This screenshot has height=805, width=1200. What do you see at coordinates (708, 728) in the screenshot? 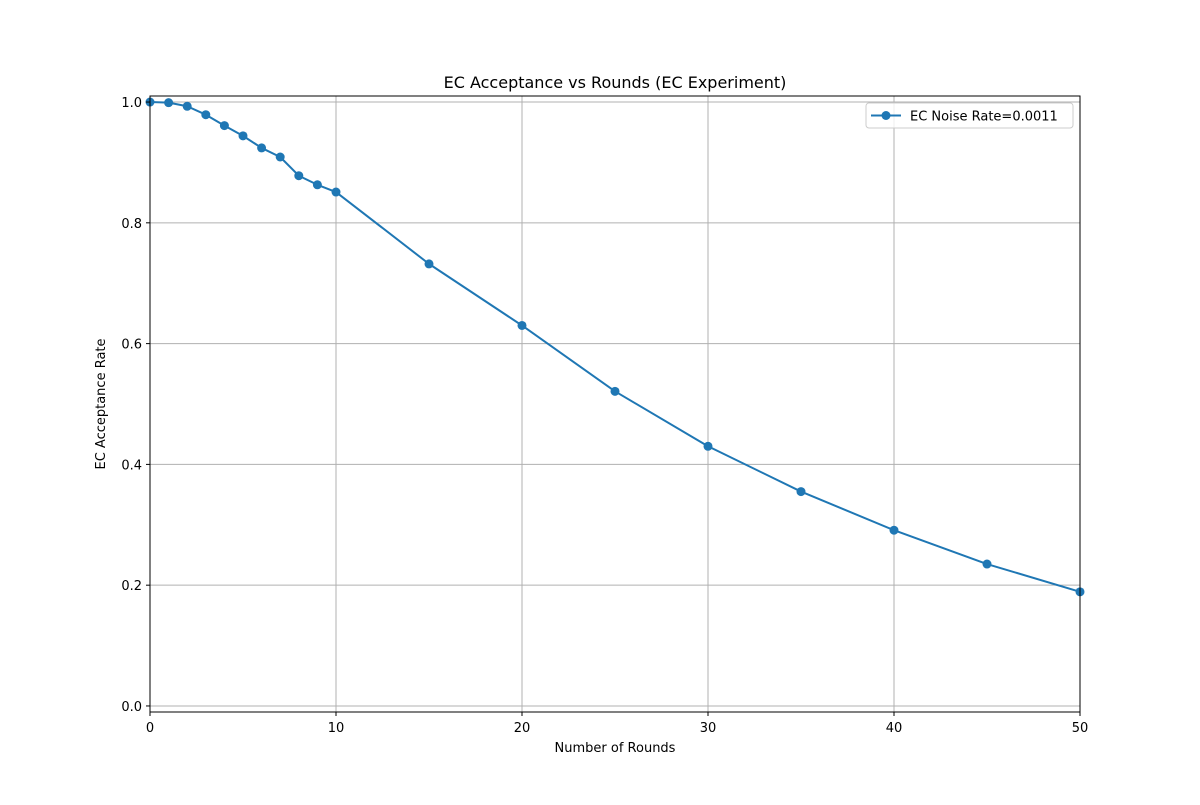
I see `x-tick-label: 30` at bounding box center [708, 728].